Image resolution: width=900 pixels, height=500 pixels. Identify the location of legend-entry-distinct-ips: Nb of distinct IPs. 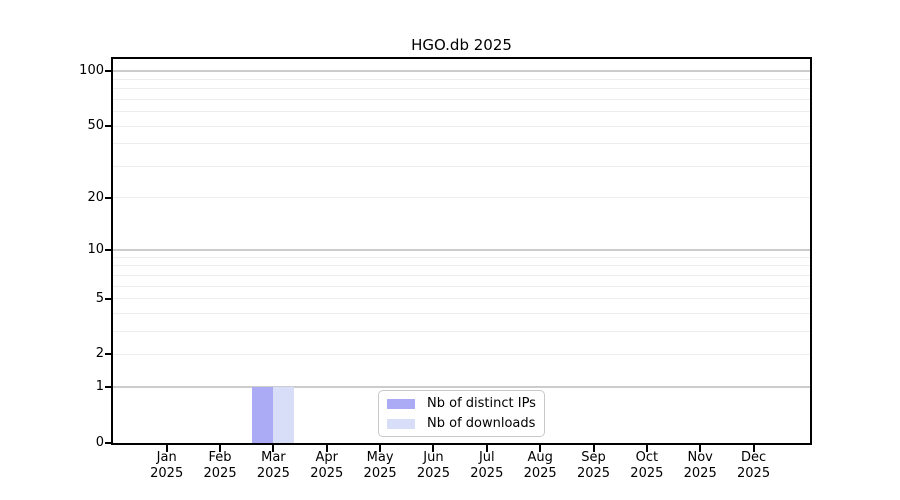
(465, 403).